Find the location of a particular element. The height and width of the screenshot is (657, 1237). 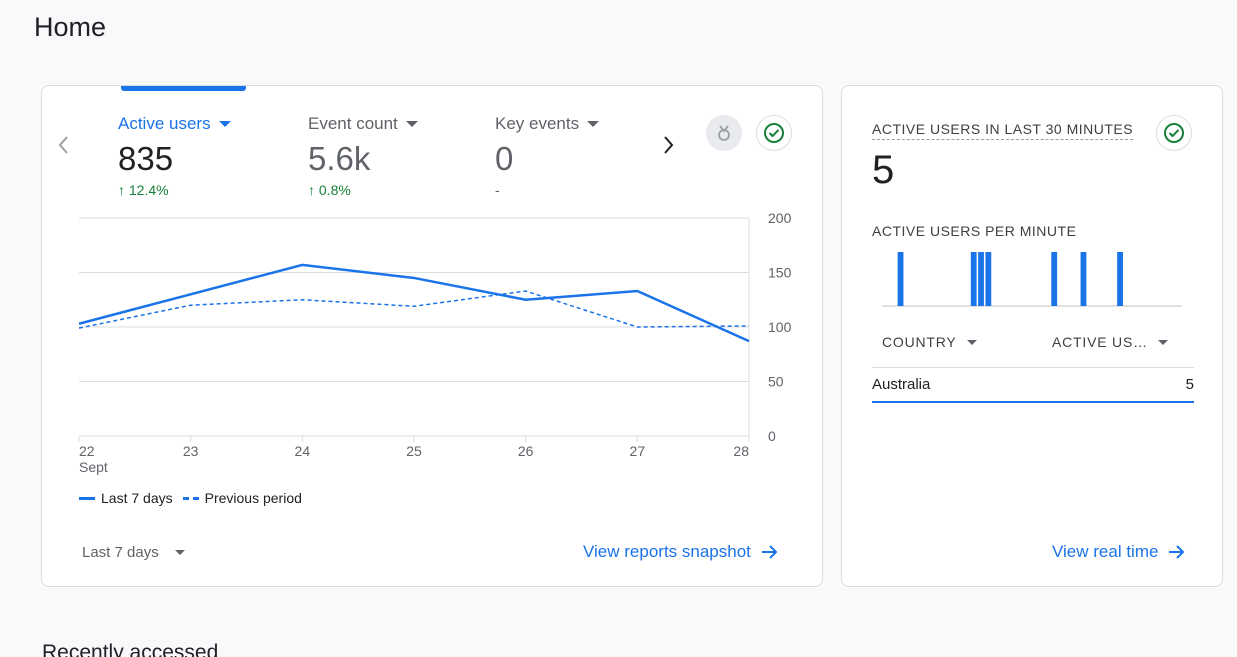

metric-selector-active-users: Active users is located at coordinates (174, 124).